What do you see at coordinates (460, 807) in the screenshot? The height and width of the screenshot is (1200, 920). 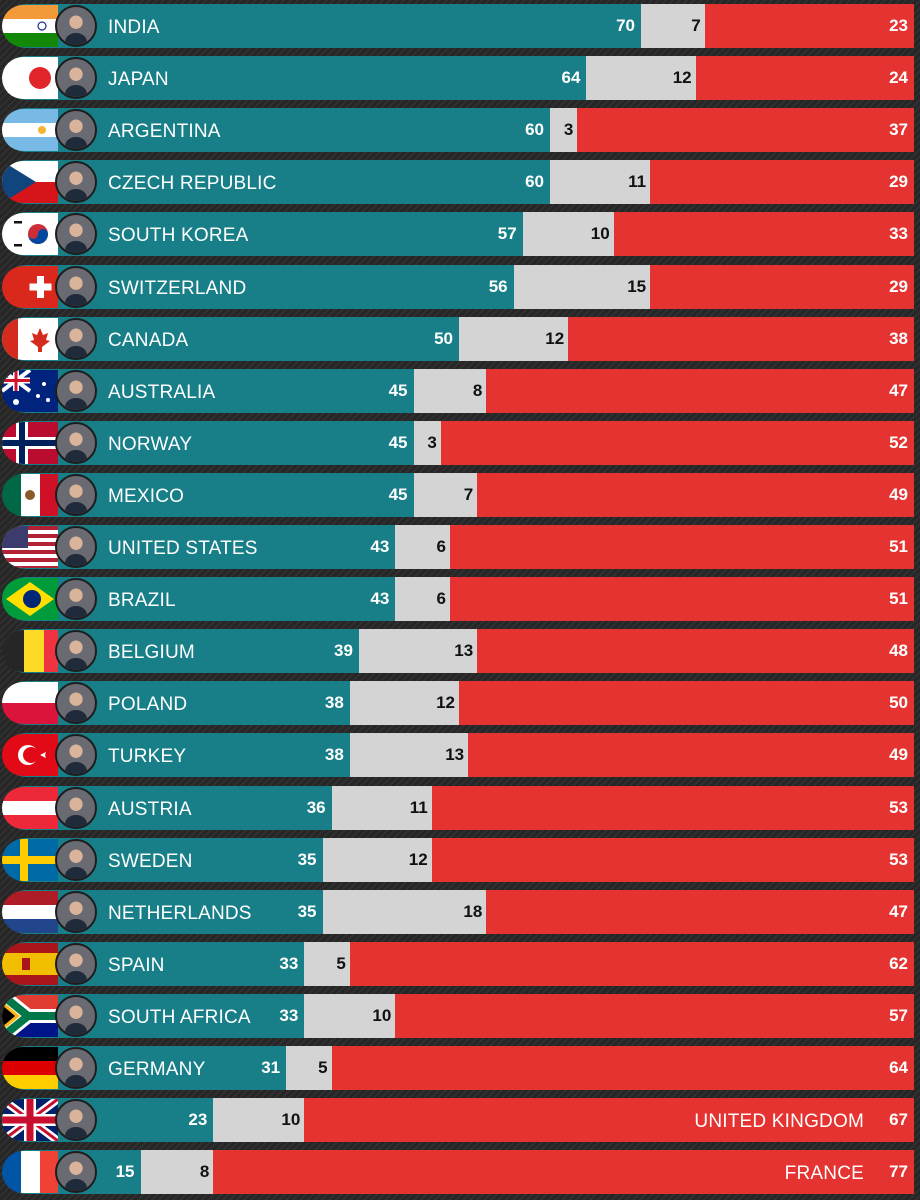 I see `chart-row: AUSTRIA 36 11 53` at bounding box center [460, 807].